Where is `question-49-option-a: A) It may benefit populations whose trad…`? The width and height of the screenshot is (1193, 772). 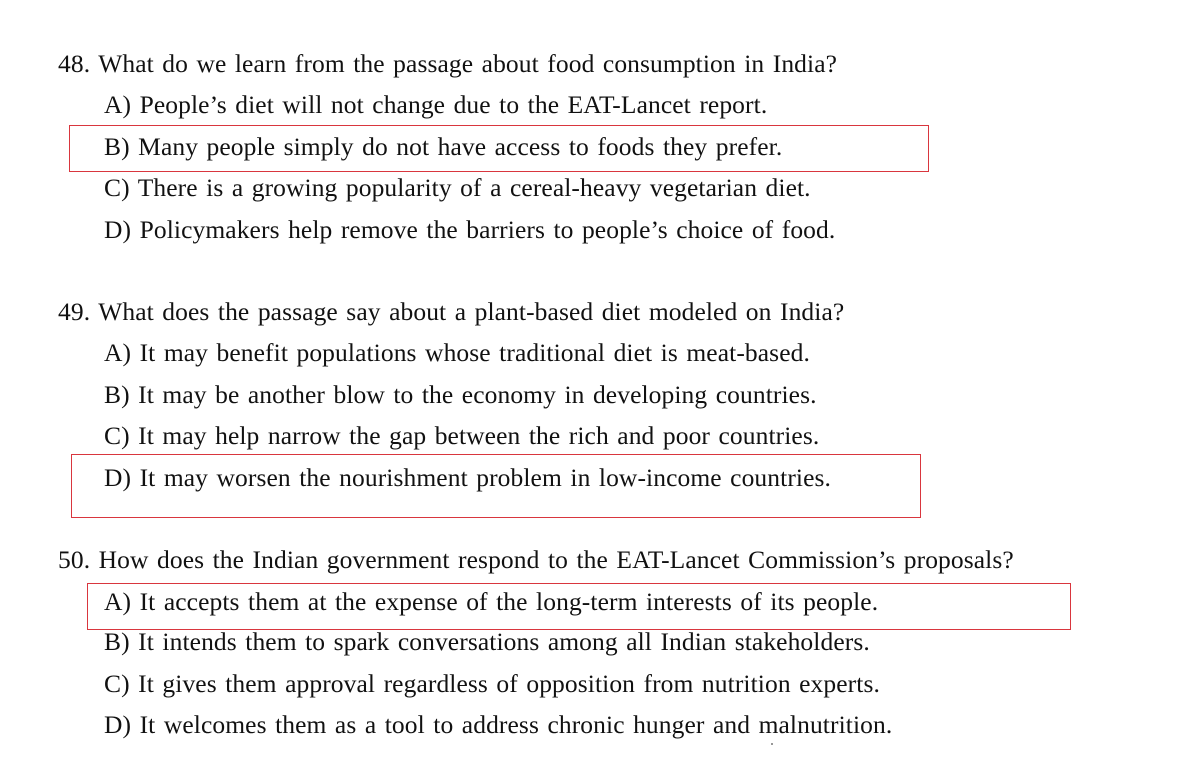
question-49-option-a: A) It may benefit populations whose trad… is located at coordinates (457, 352).